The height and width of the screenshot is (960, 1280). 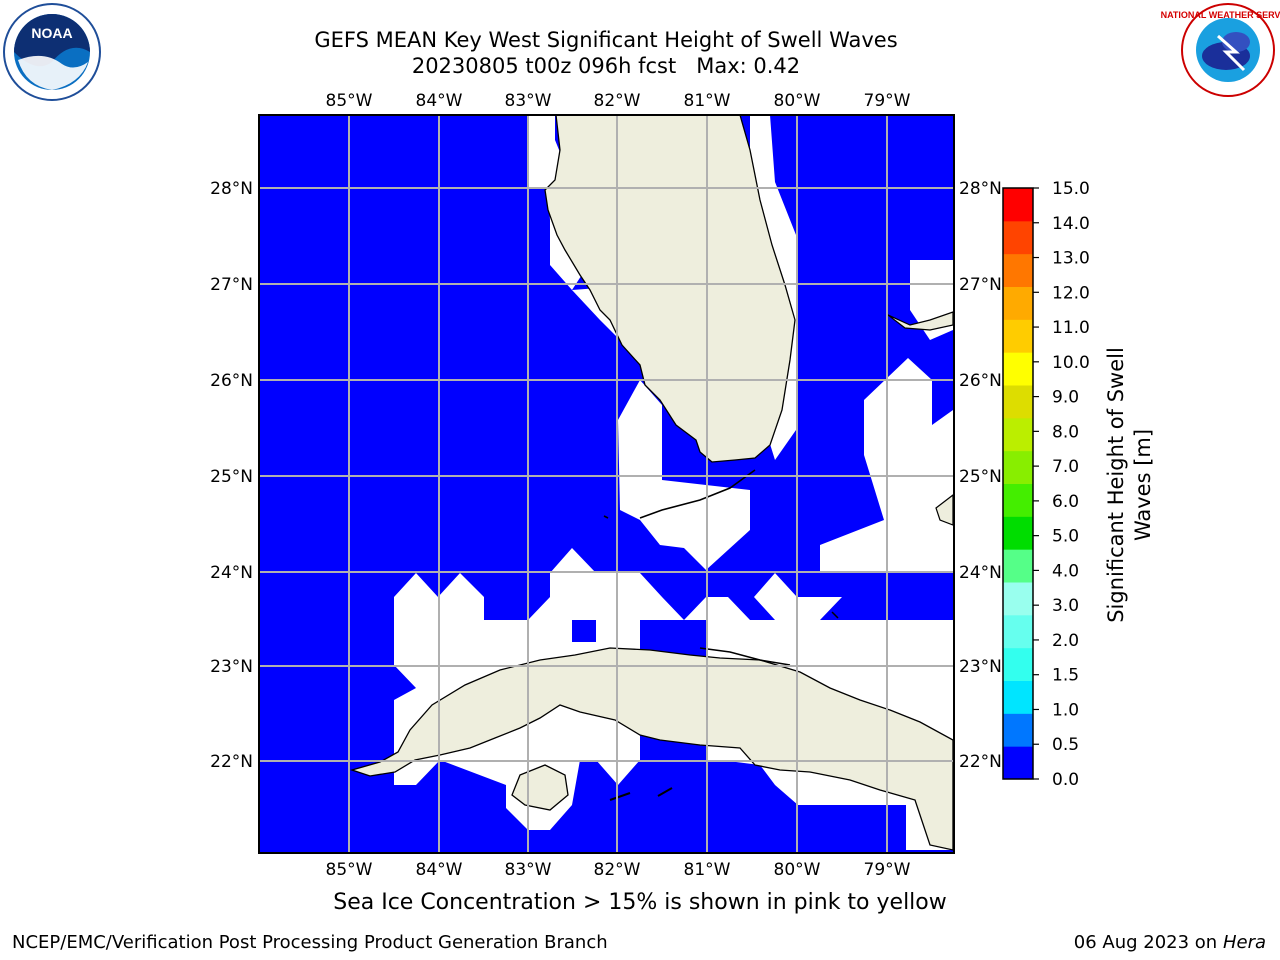 I want to click on colorbar-tick-label: 13.0, so click(x=1071, y=259).